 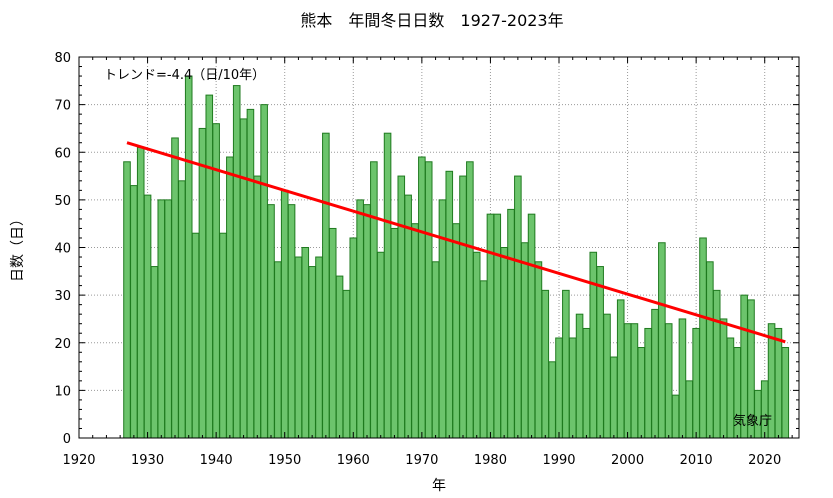 I want to click on x-tick-label: 1970, so click(x=421, y=460).